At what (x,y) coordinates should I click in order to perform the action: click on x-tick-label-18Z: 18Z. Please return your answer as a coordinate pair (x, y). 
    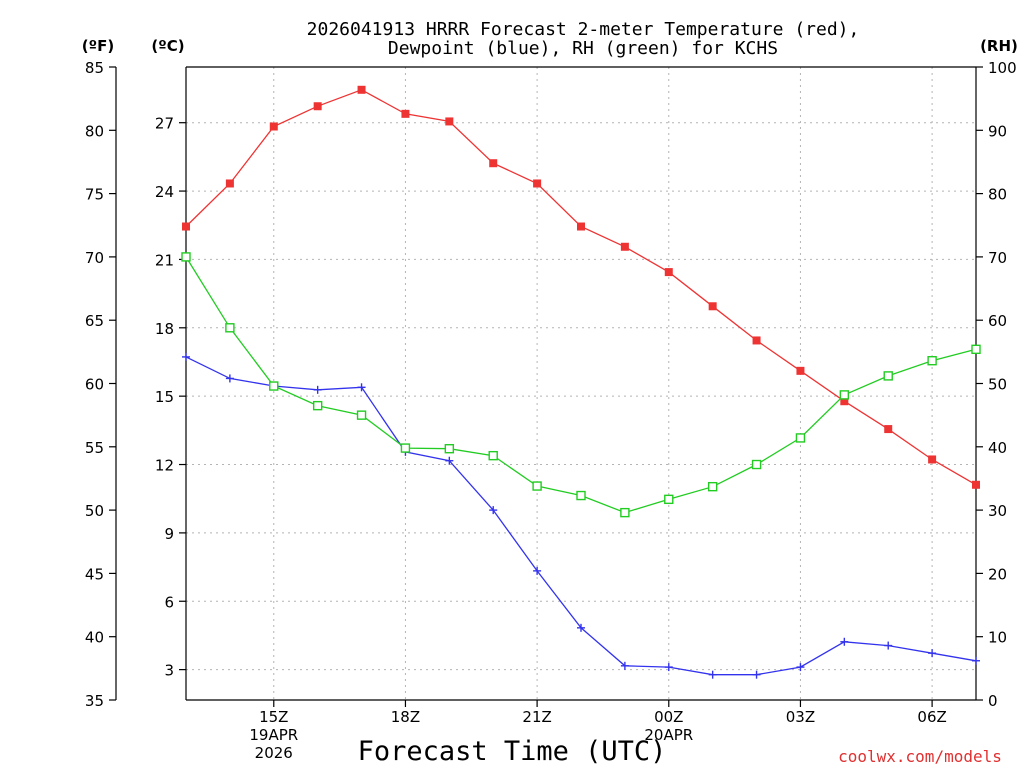
    Looking at the image, I should click on (405, 717).